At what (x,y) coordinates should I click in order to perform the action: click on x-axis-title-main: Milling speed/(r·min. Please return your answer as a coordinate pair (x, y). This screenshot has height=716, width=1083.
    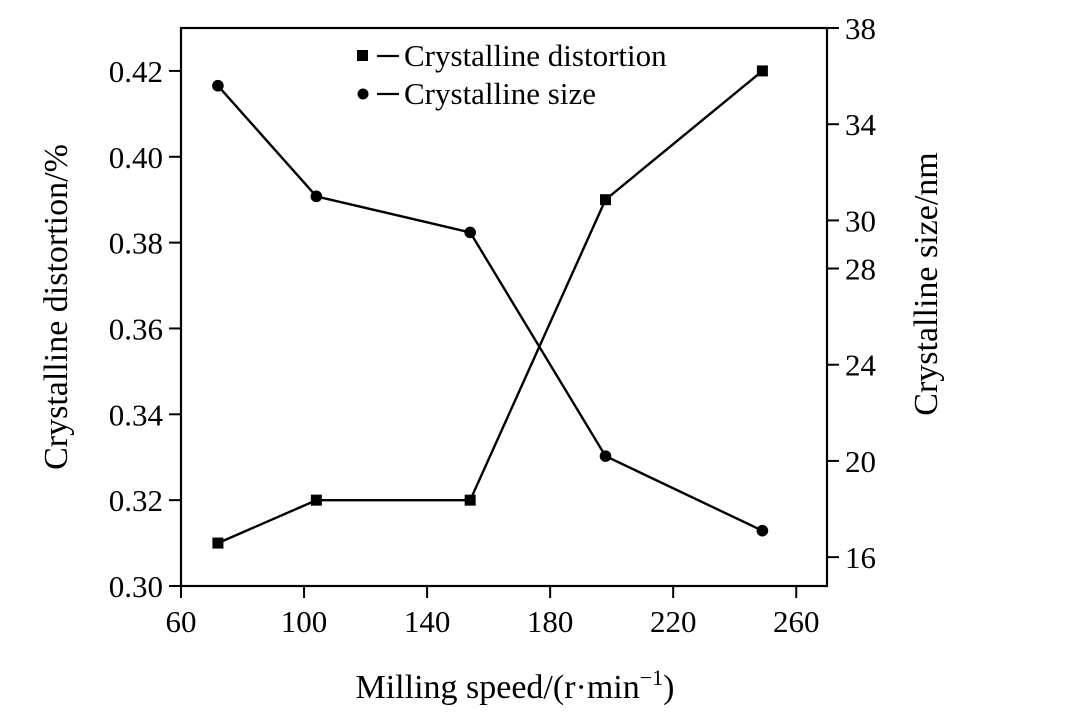
    Looking at the image, I should click on (498, 687).